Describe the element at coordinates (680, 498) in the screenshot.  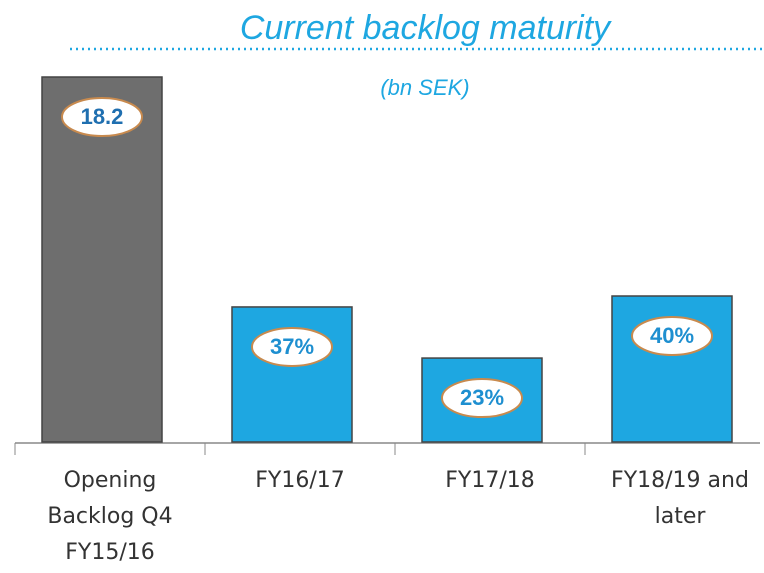
I see `x-tick-label: FY18/19 and later` at that location.